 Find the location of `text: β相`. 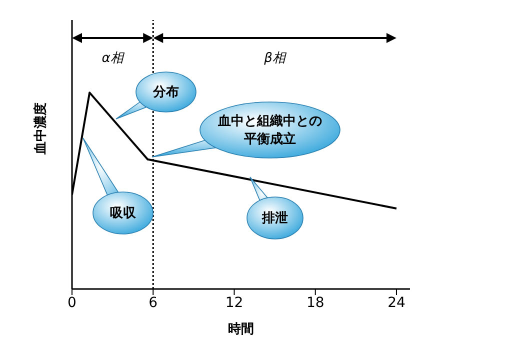

text: β相 is located at coordinates (275, 58).